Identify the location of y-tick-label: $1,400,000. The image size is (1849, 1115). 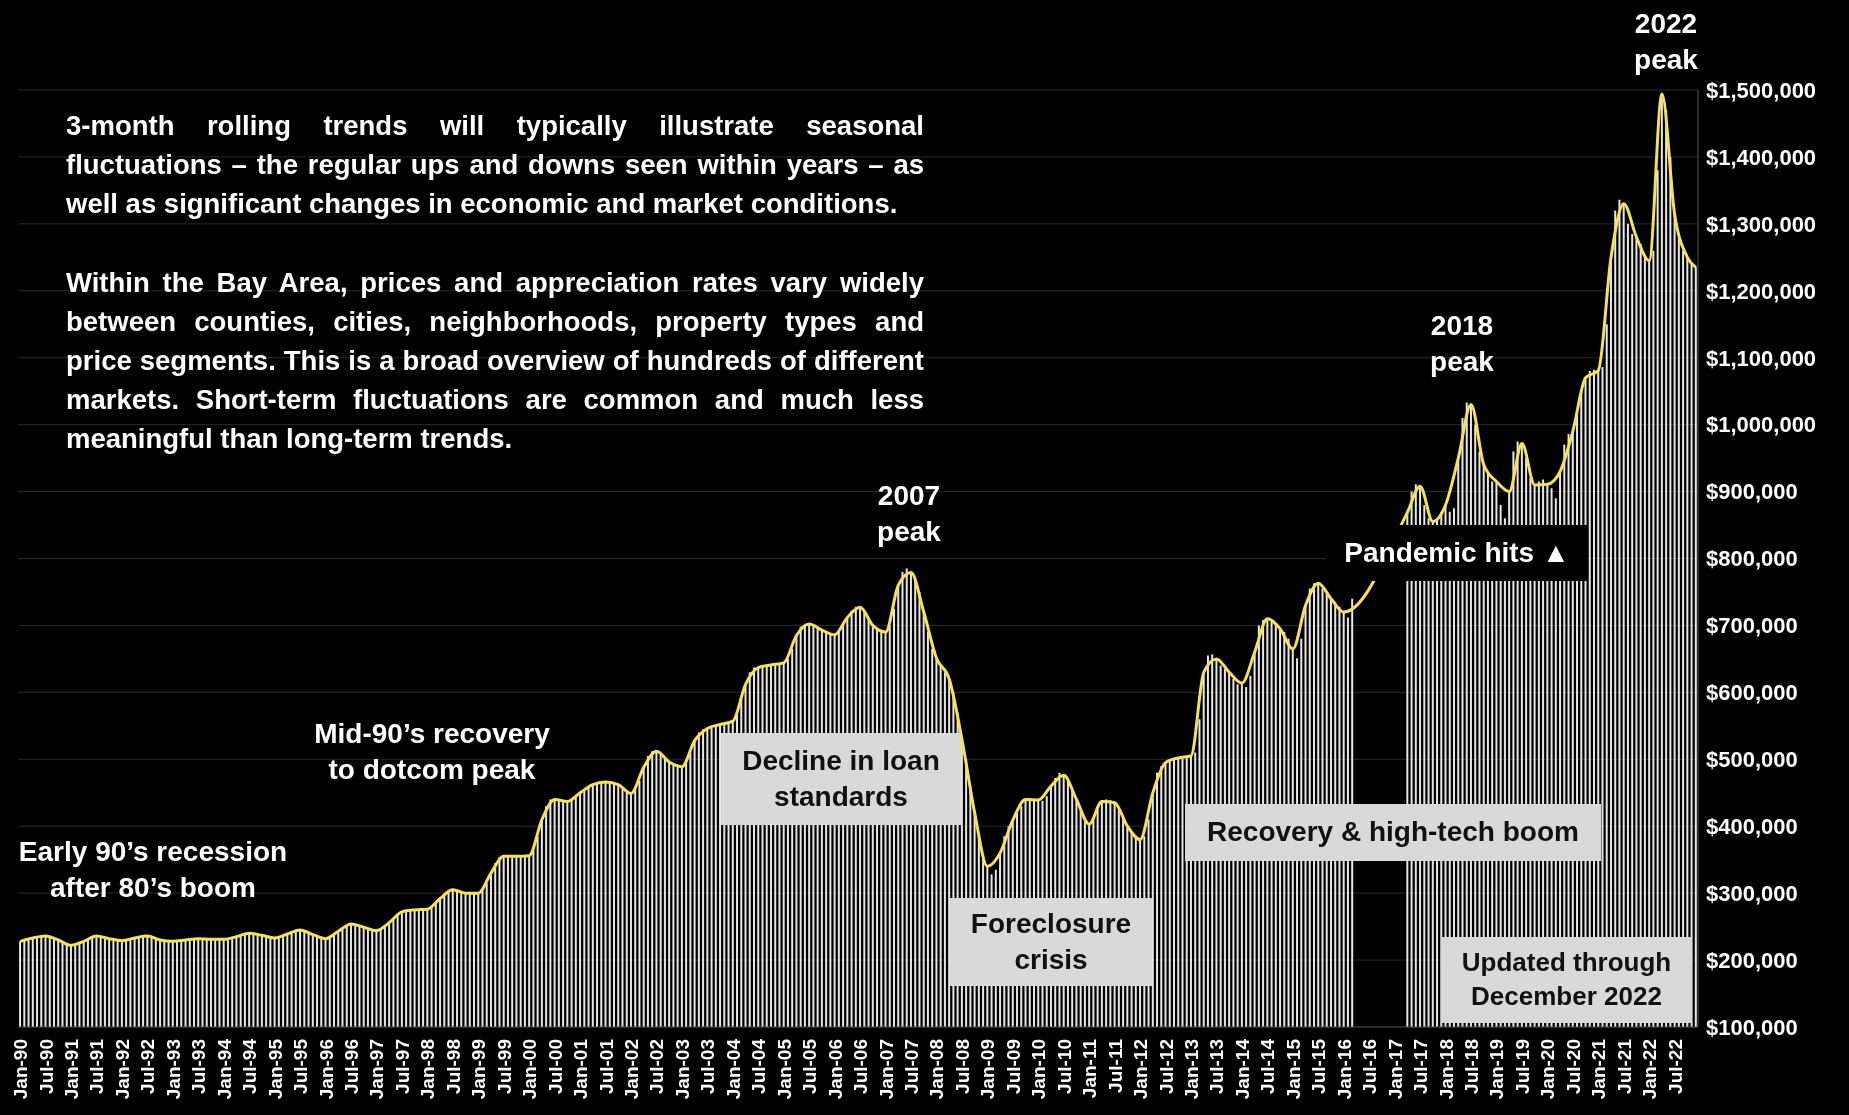
(1761, 157).